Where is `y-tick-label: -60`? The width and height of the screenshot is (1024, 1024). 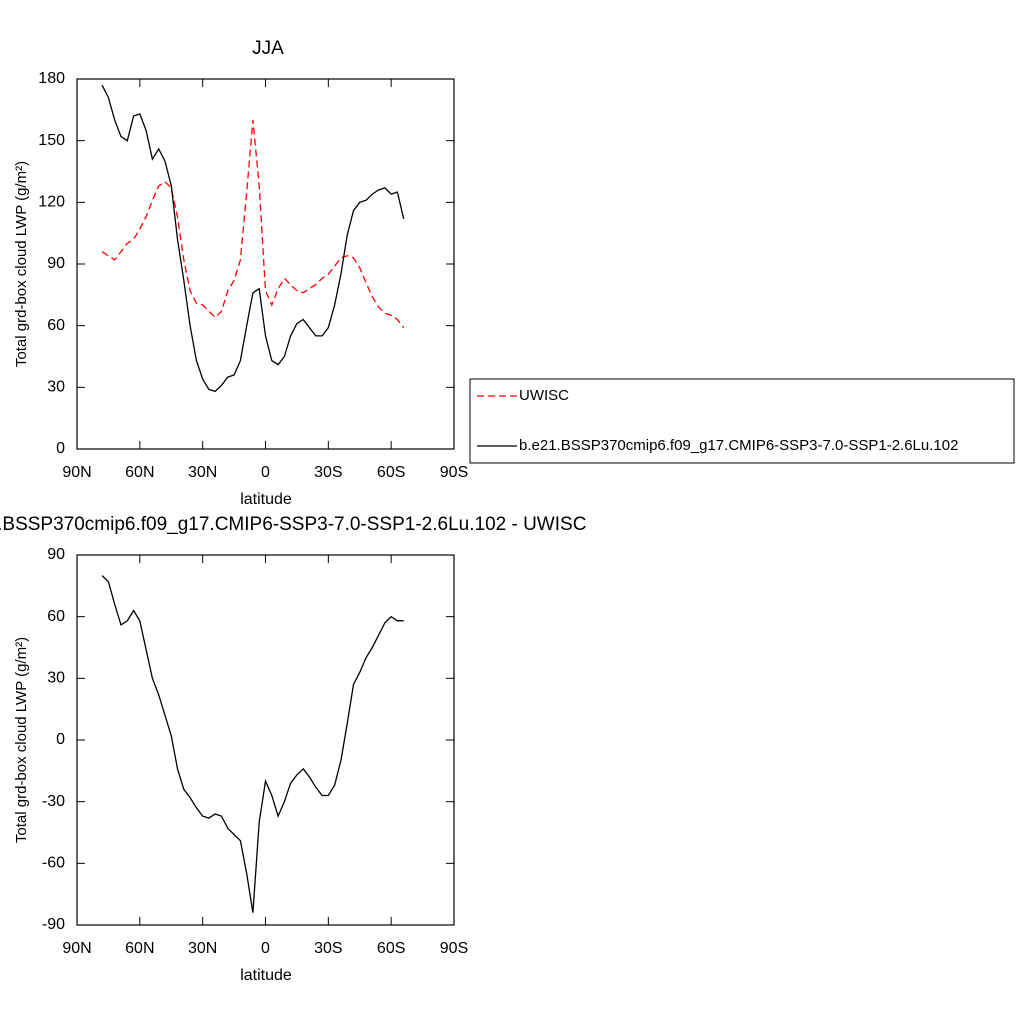
y-tick-label: -60 is located at coordinates (53, 863).